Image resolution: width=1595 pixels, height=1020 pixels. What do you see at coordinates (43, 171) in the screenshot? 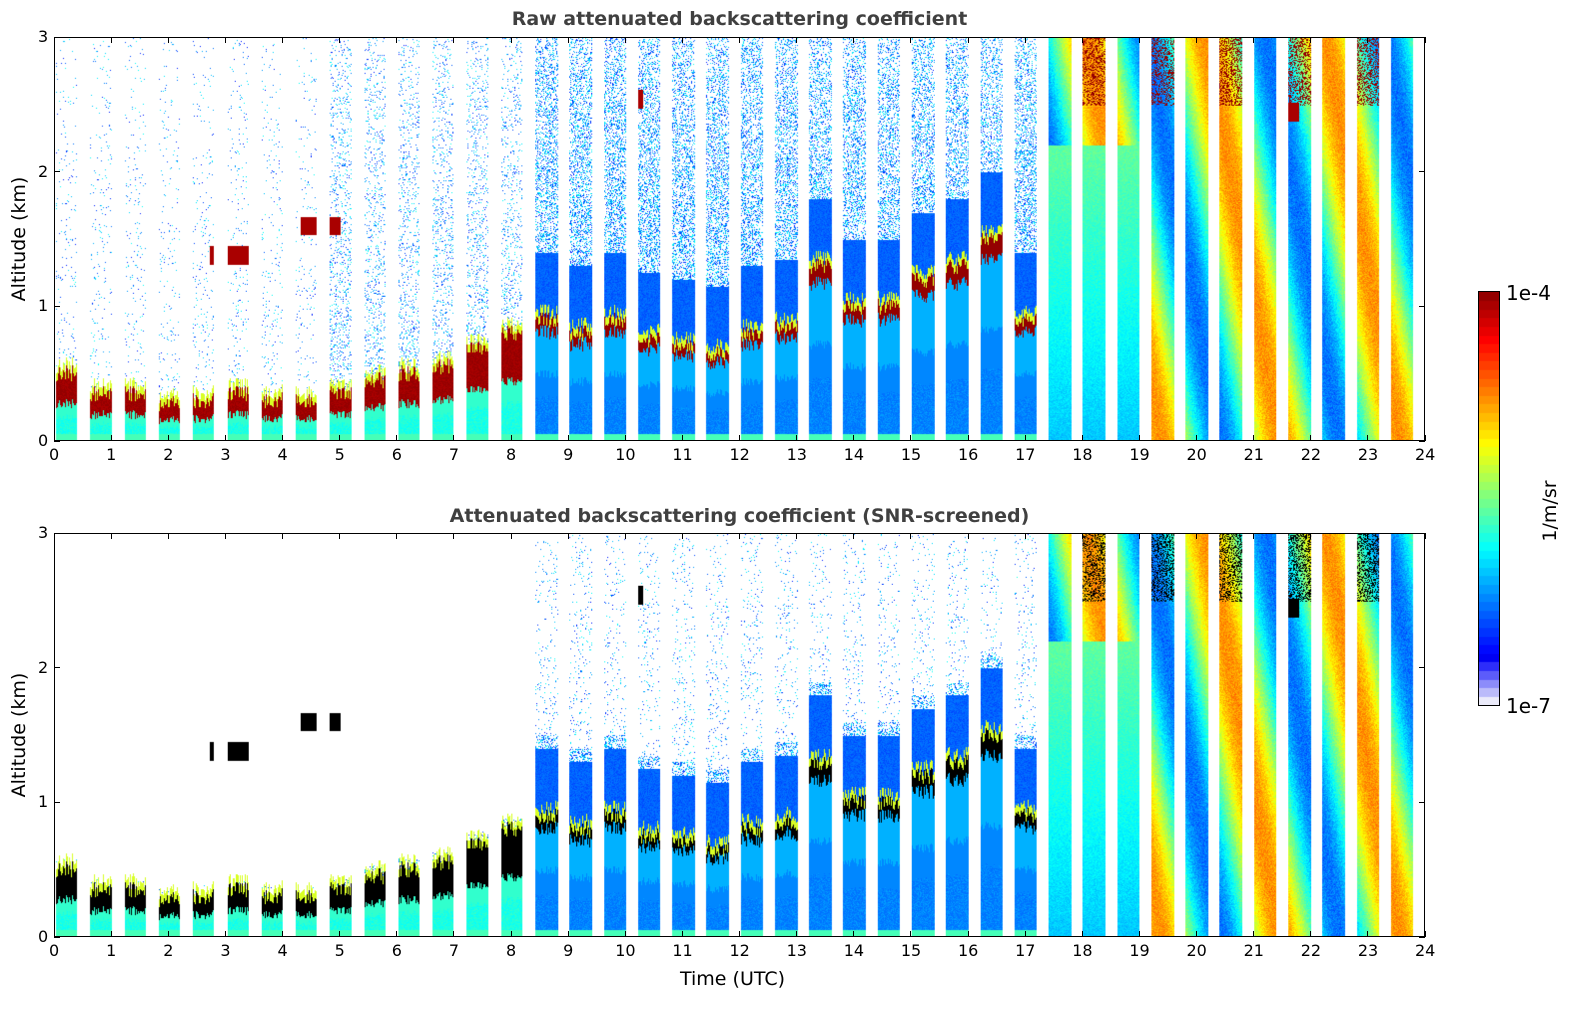
I see `top-y-tick-label: 2` at bounding box center [43, 171].